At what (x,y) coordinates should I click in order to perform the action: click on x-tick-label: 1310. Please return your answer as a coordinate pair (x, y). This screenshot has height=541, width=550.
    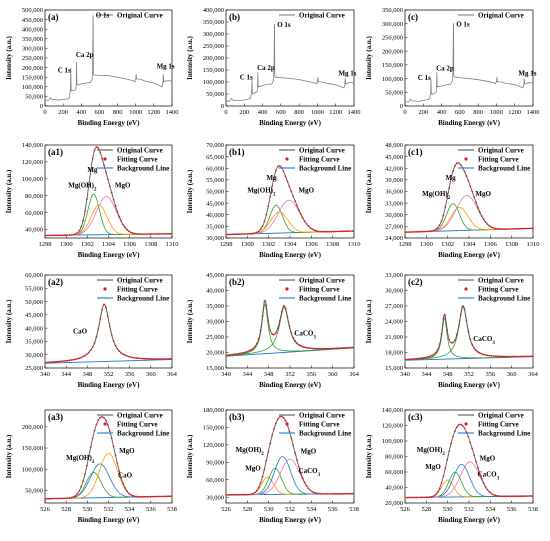
    Looking at the image, I should click on (172, 244).